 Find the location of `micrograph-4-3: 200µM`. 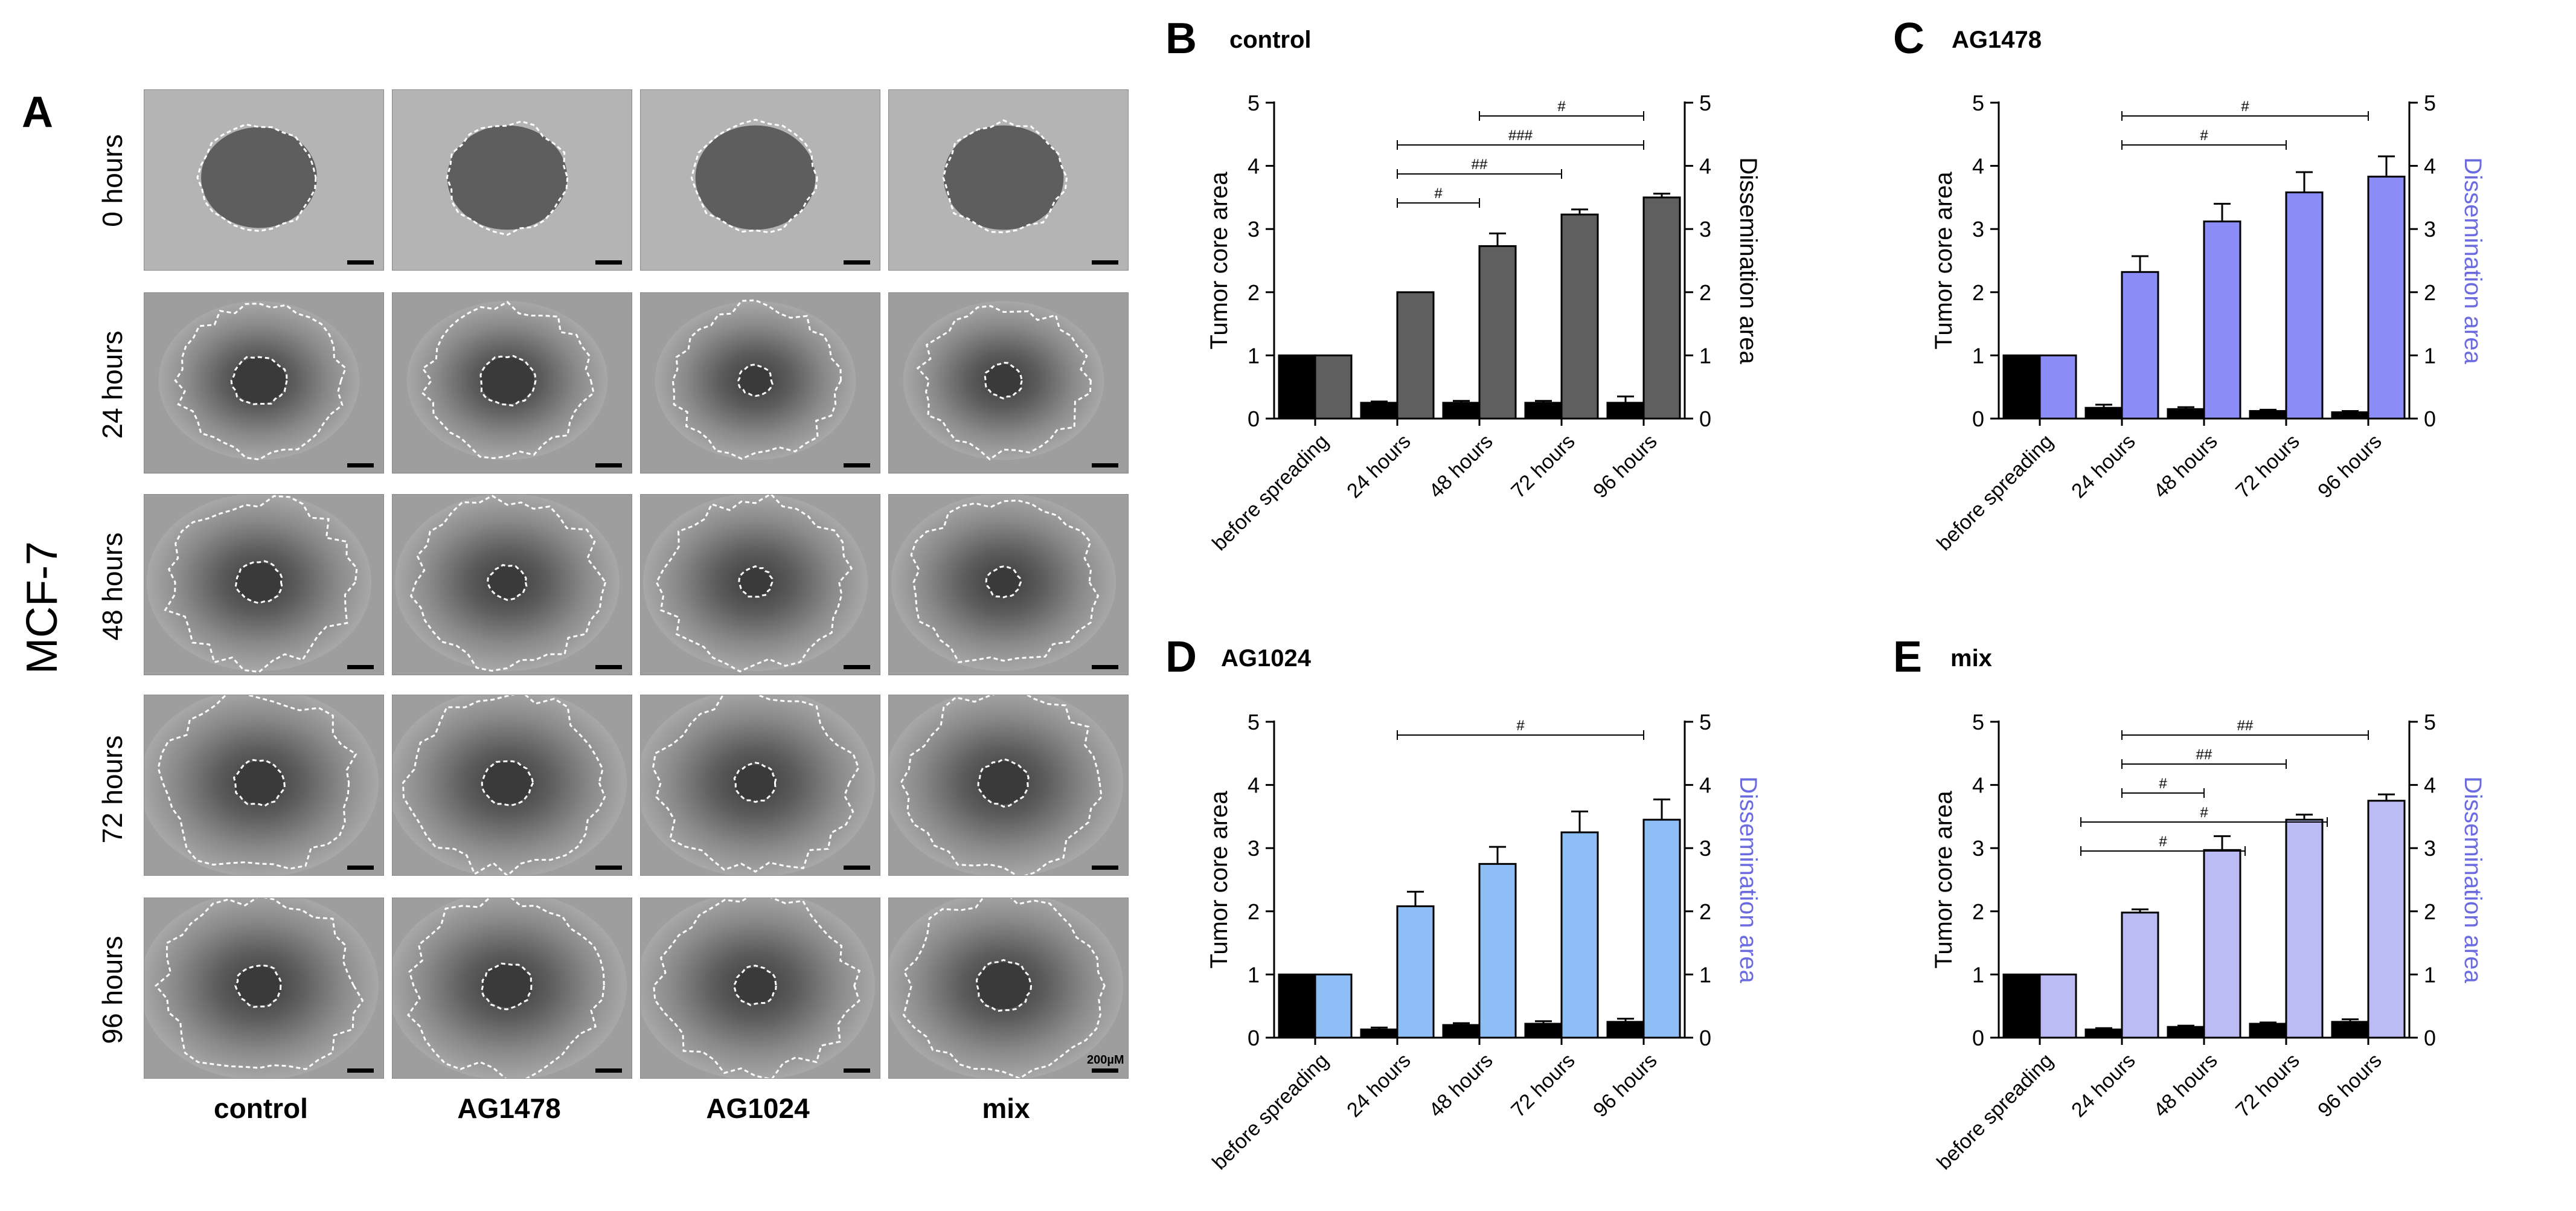

micrograph-4-3: 200µM is located at coordinates (1008, 988).